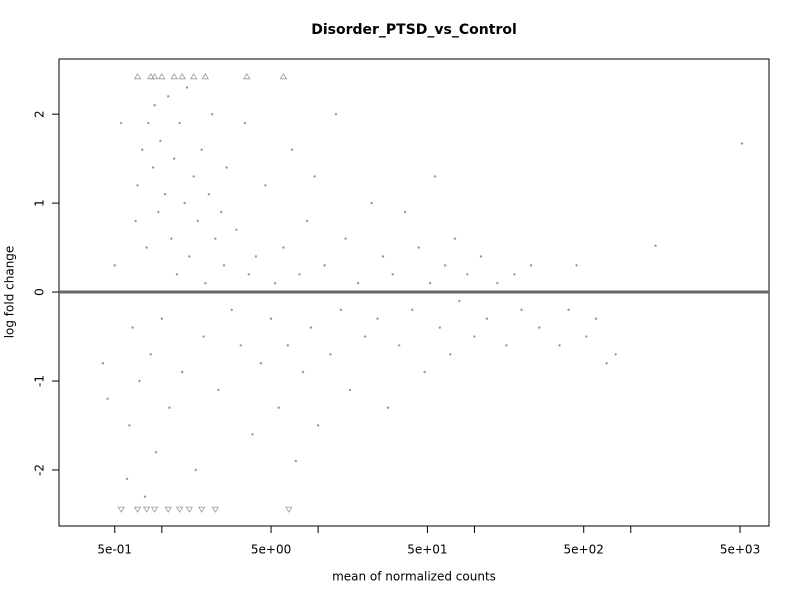  Describe the element at coordinates (414, 577) in the screenshot. I see `x-axis-label: mean of normalized counts` at that location.